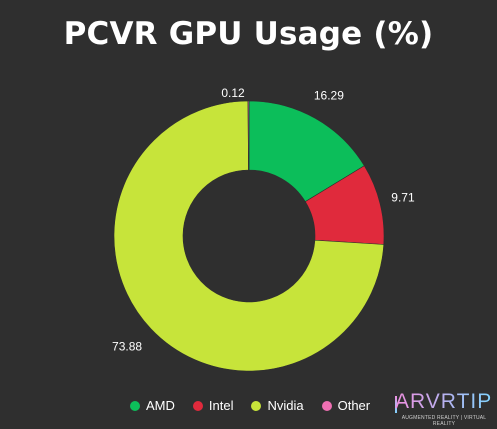 The width and height of the screenshot is (497, 429). What do you see at coordinates (446, 401) in the screenshot?
I see `logo-wordmark: ARVRTIPS` at bounding box center [446, 401].